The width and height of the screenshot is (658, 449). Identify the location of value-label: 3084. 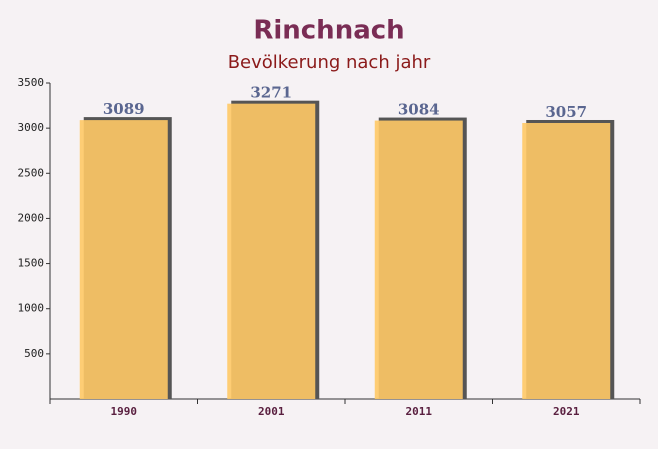
(419, 110).